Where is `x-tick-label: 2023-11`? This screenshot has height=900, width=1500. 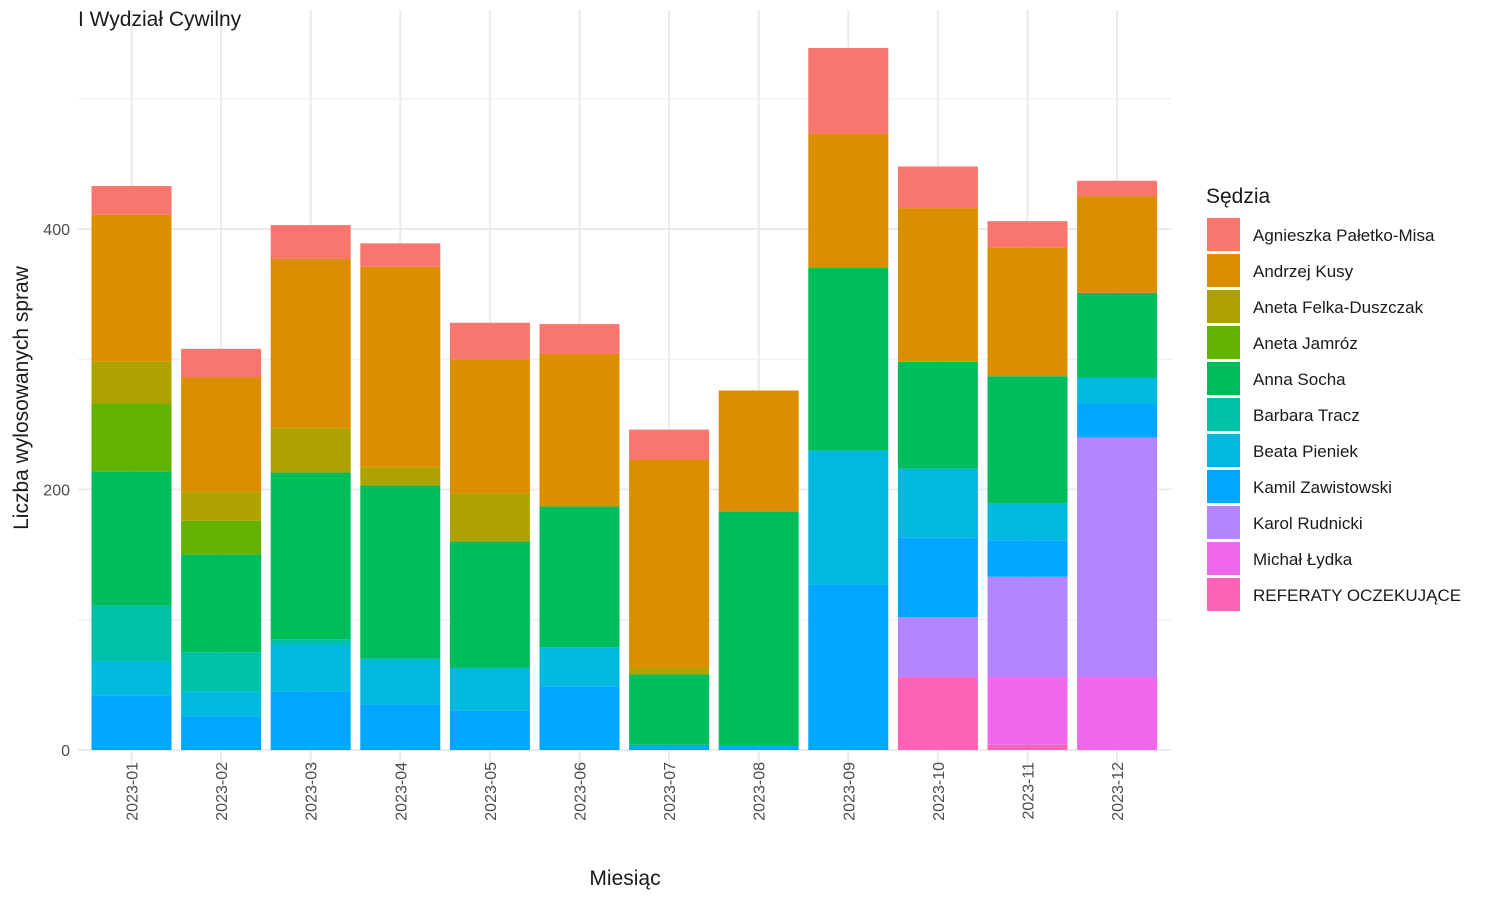 x-tick-label: 2023-11 is located at coordinates (1029, 791).